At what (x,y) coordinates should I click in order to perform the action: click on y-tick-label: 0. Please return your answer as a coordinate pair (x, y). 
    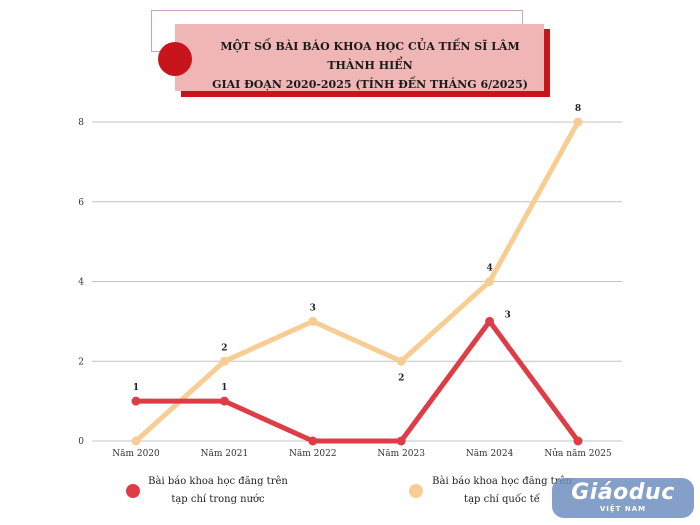
    Looking at the image, I should click on (81, 442).